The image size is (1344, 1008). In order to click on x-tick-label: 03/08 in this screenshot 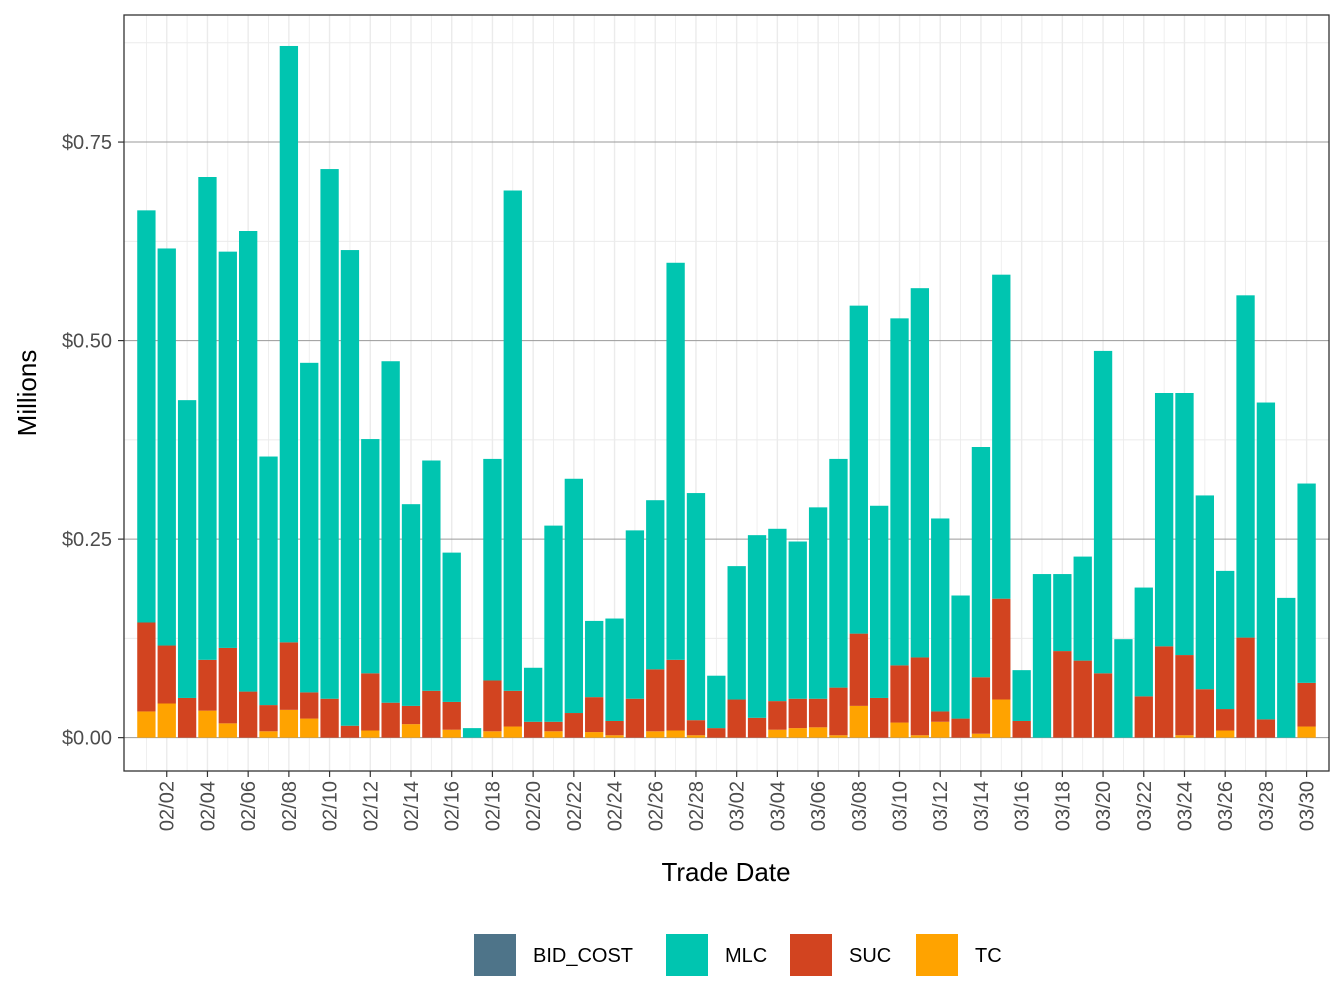, I will do `click(860, 806)`.